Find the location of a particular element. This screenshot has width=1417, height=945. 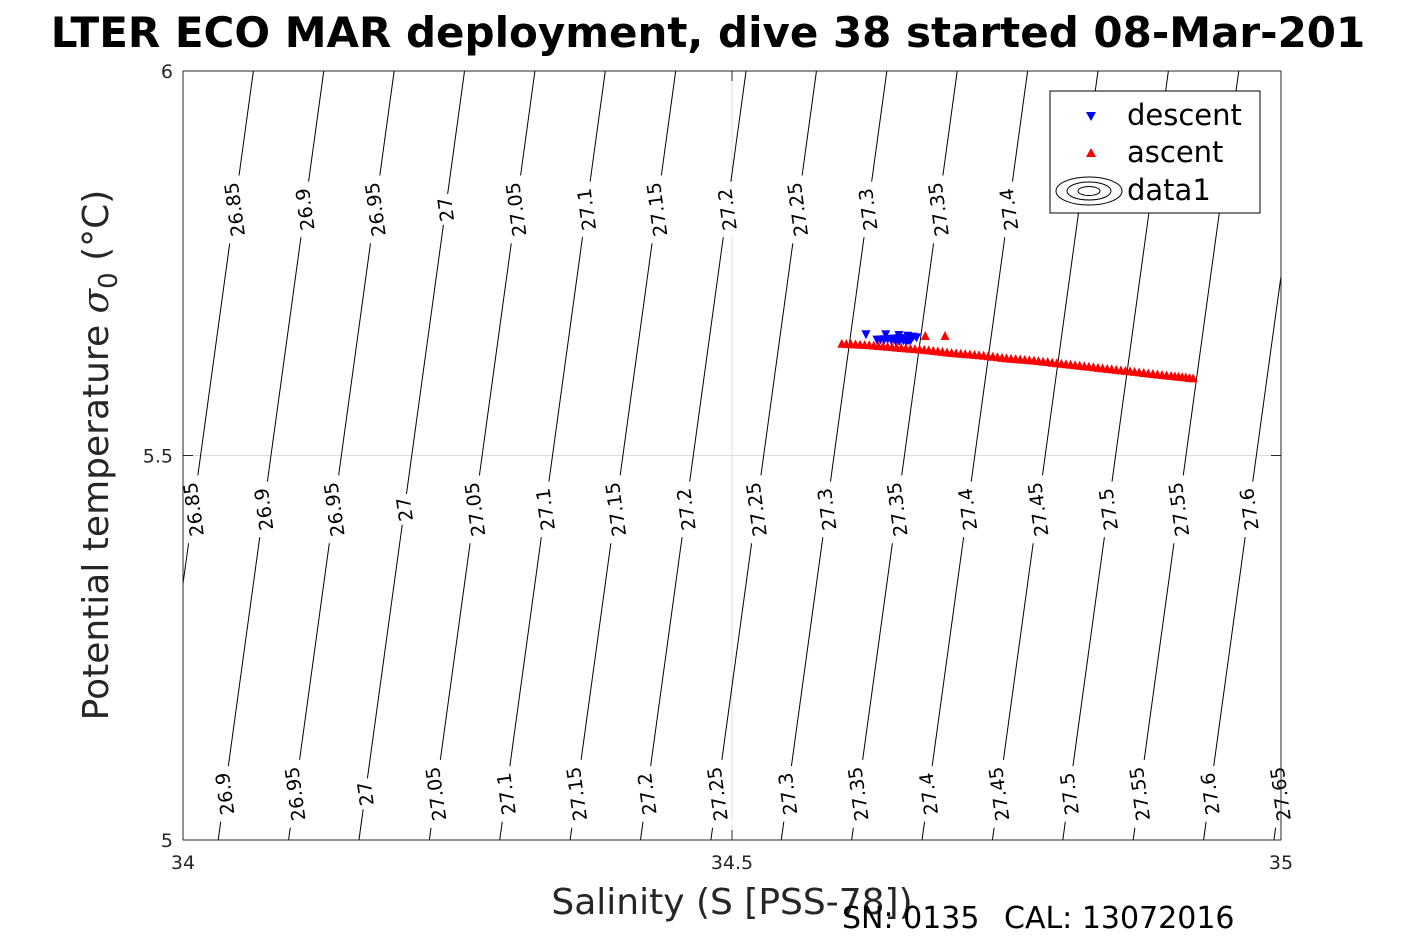

legend-descent-label: descent is located at coordinates (1184, 115).